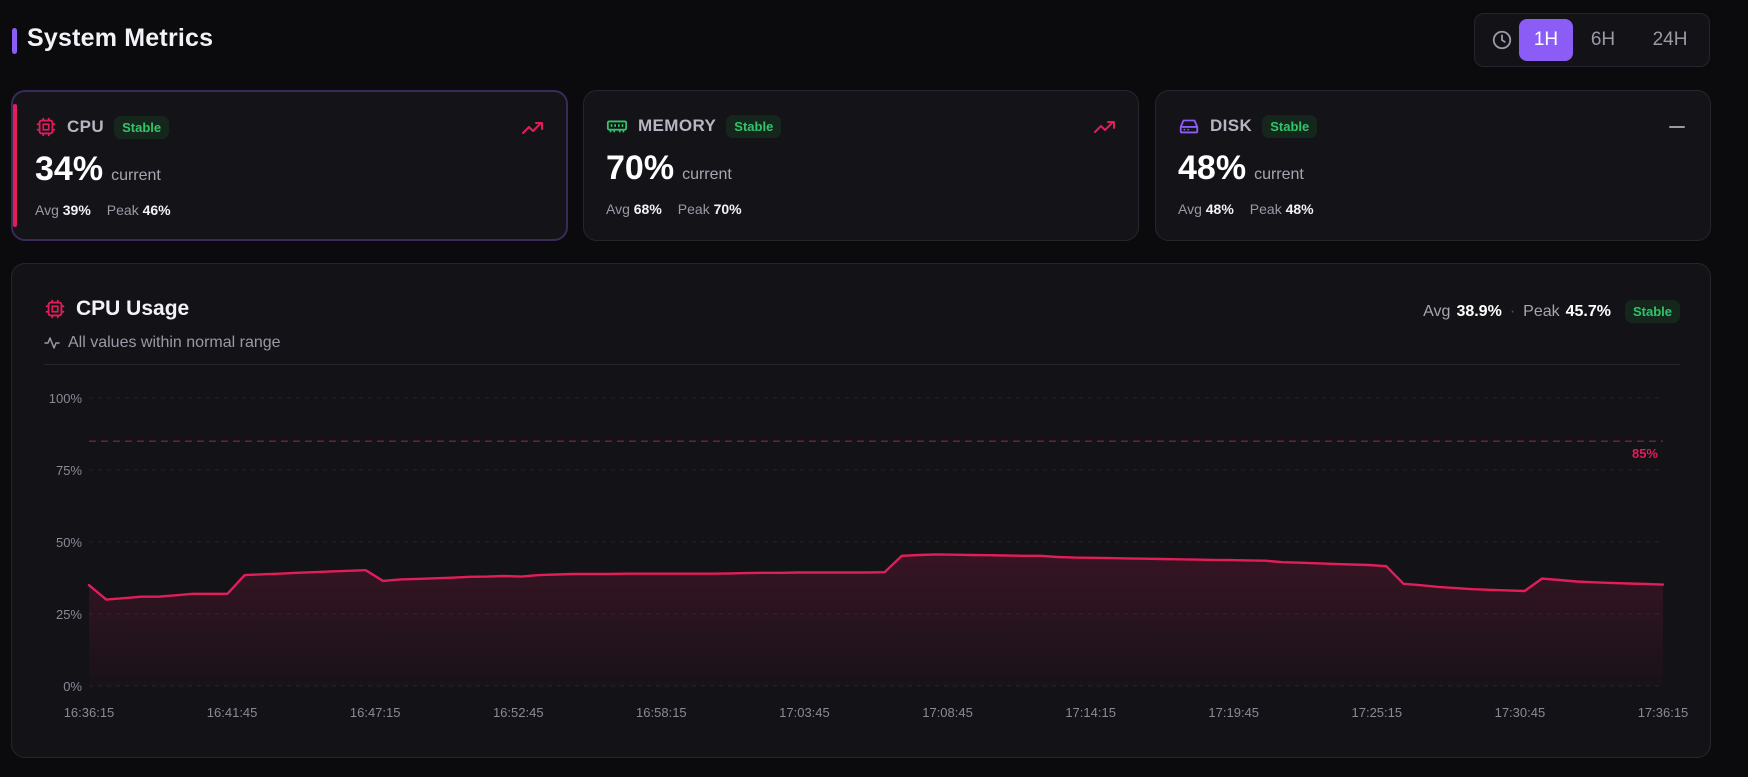  What do you see at coordinates (1546, 40) in the screenshot?
I see `range-button-1h: 1H` at bounding box center [1546, 40].